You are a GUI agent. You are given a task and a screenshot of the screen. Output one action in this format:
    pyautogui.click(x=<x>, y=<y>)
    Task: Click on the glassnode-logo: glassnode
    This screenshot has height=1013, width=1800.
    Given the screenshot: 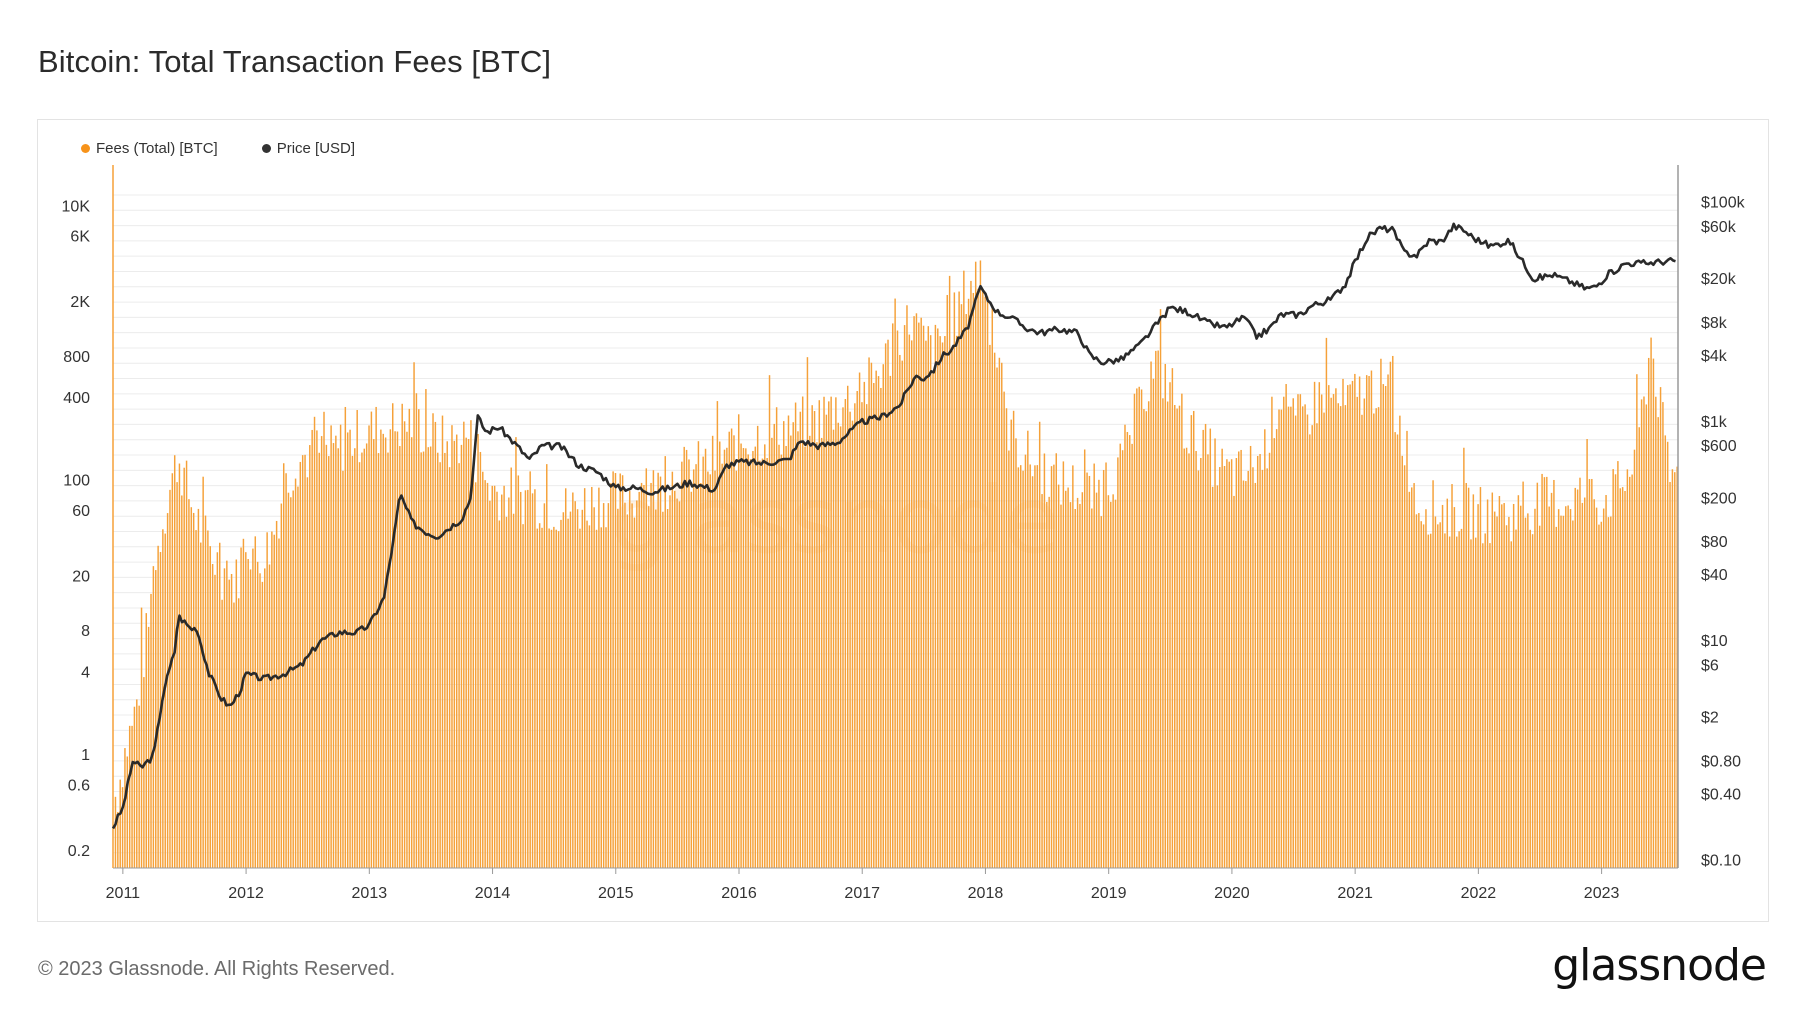 What is the action you would take?
    pyautogui.click(x=1659, y=965)
    